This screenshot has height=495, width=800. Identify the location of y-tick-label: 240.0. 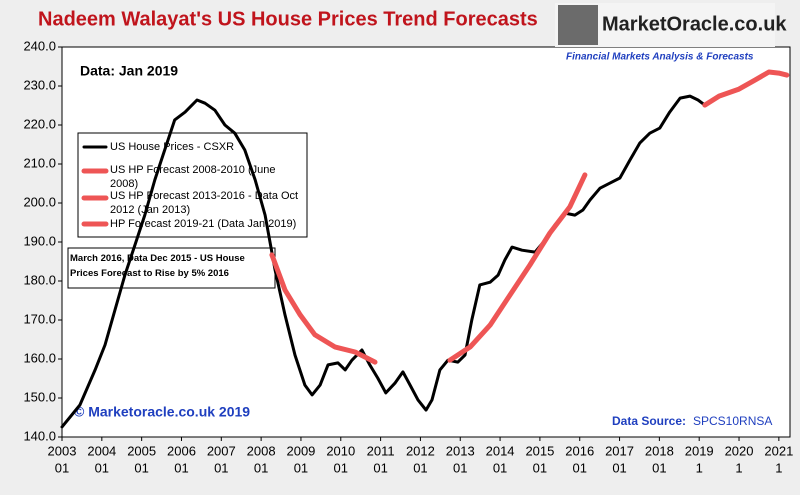
(39, 45).